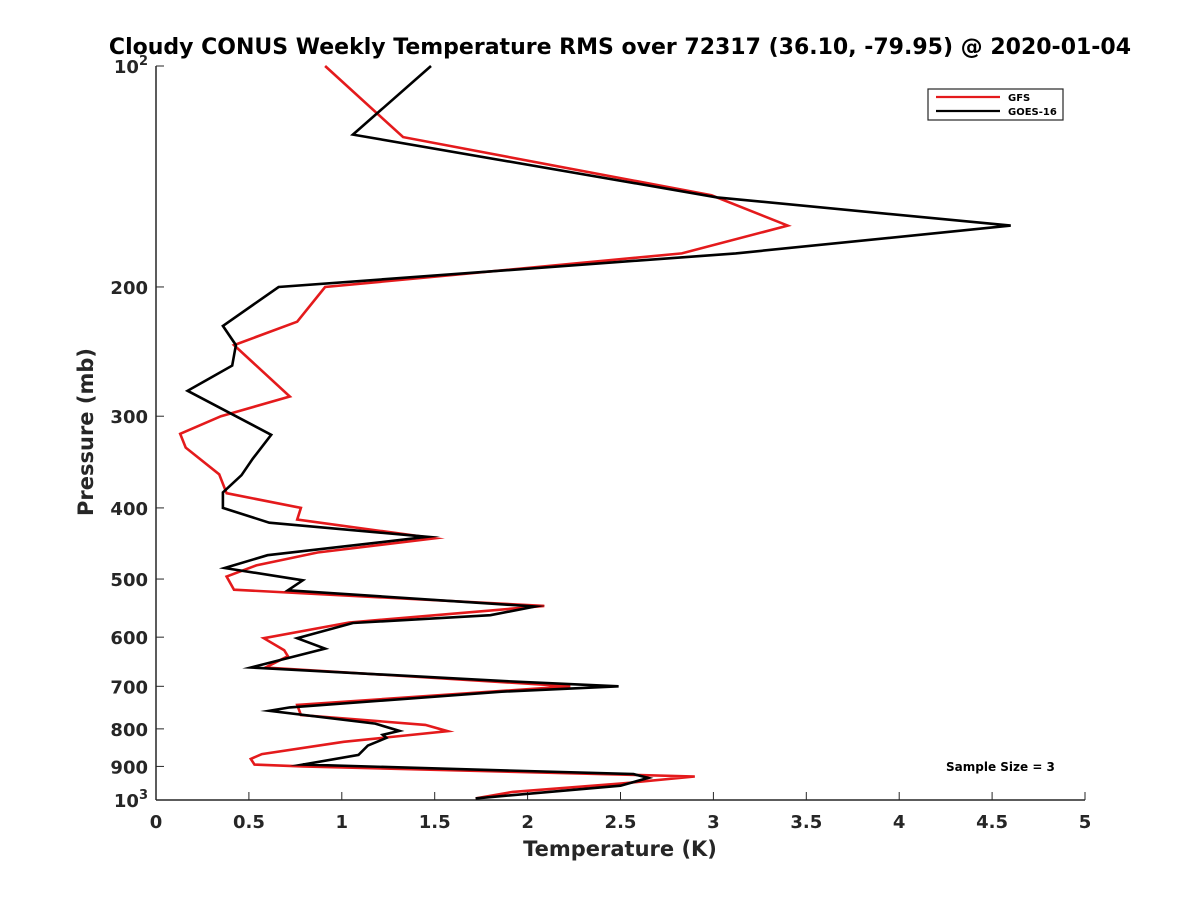 Image resolution: width=1200 pixels, height=900 pixels. Describe the element at coordinates (342, 822) in the screenshot. I see `x-tick-label: 1` at that location.